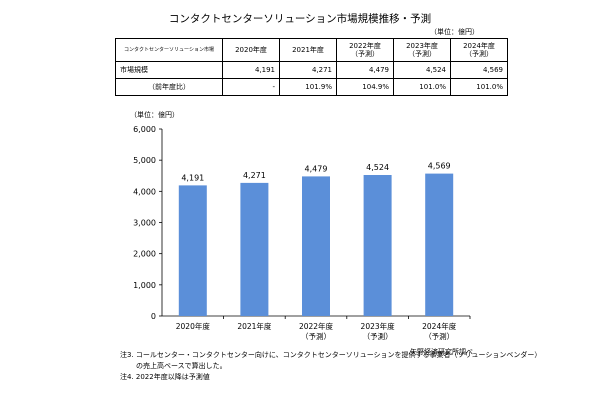 The width and height of the screenshot is (600, 400). I want to click on y-tick-label: 0, so click(153, 316).